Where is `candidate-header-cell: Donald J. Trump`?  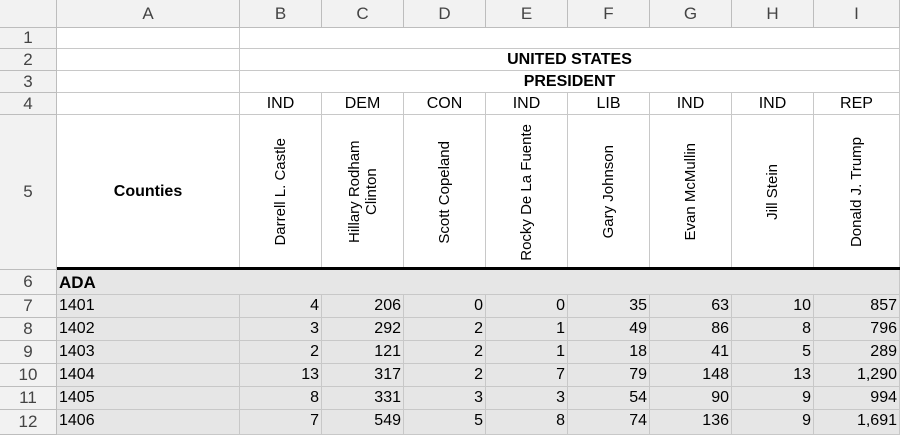 candidate-header-cell: Donald J. Trump is located at coordinates (857, 192).